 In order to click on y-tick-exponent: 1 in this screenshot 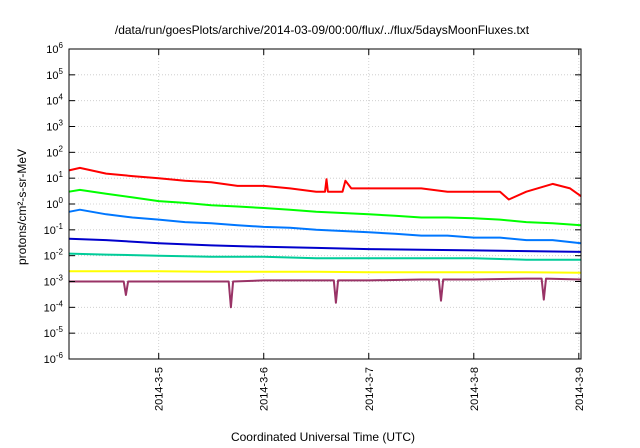, I will do `click(61, 174)`.